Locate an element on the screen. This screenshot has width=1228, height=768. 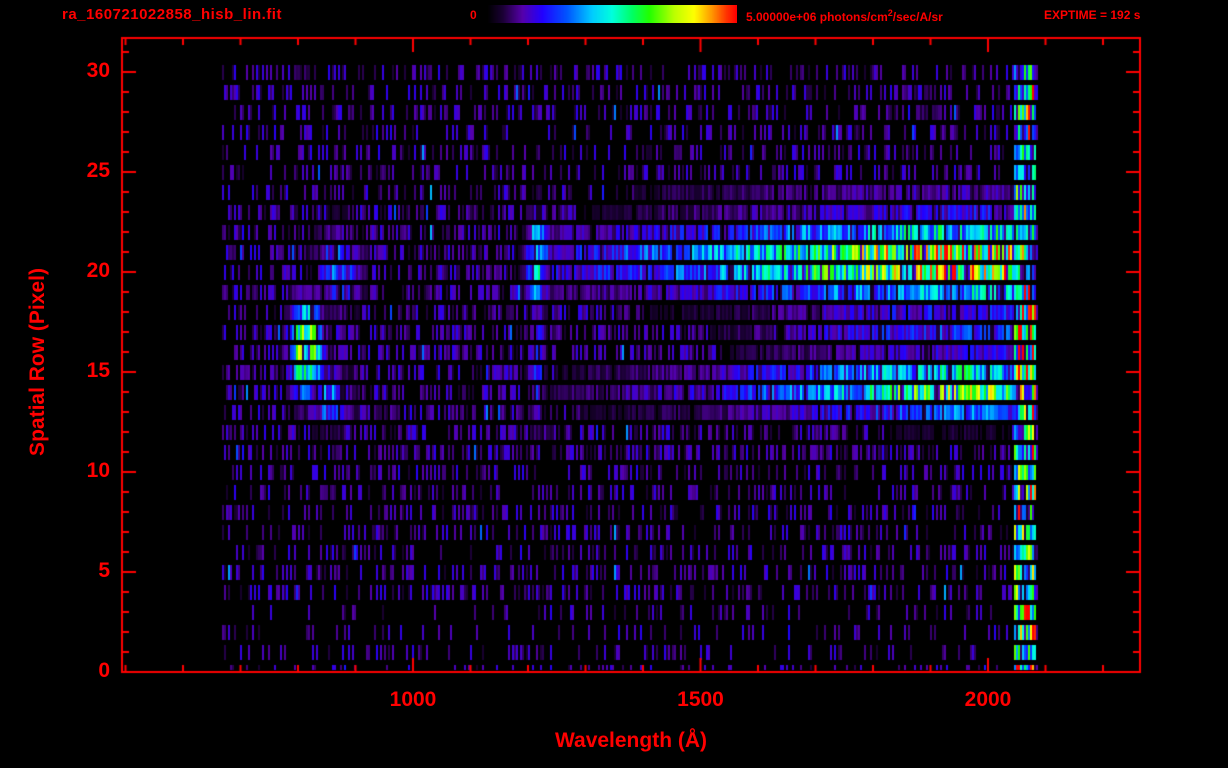
y-tick-label: 0 is located at coordinates (104, 670).